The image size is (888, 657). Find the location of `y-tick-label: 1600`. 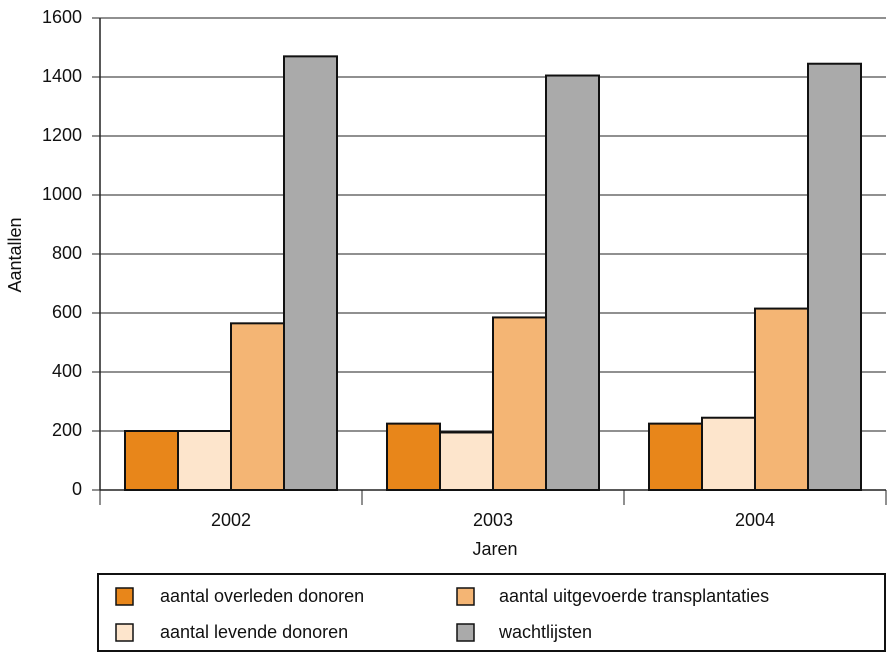

y-tick-label: 1600 is located at coordinates (62, 17).